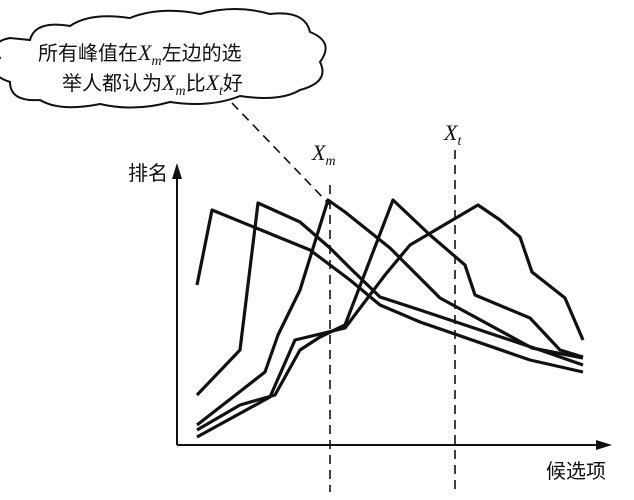 The height and width of the screenshot is (500, 634). What do you see at coordinates (604, 445) in the screenshot?
I see `x-arrow` at bounding box center [604, 445].